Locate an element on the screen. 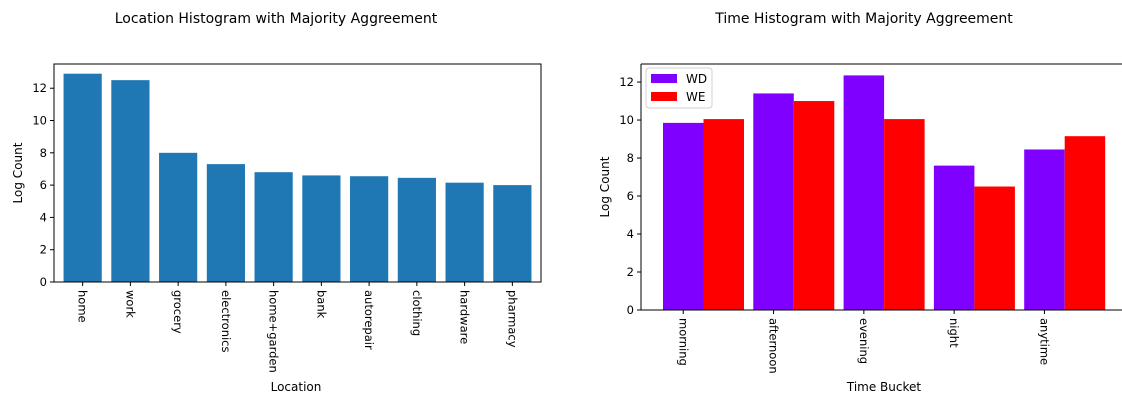 The image size is (1122, 394). location-y-tick-label: 6 is located at coordinates (43, 185).